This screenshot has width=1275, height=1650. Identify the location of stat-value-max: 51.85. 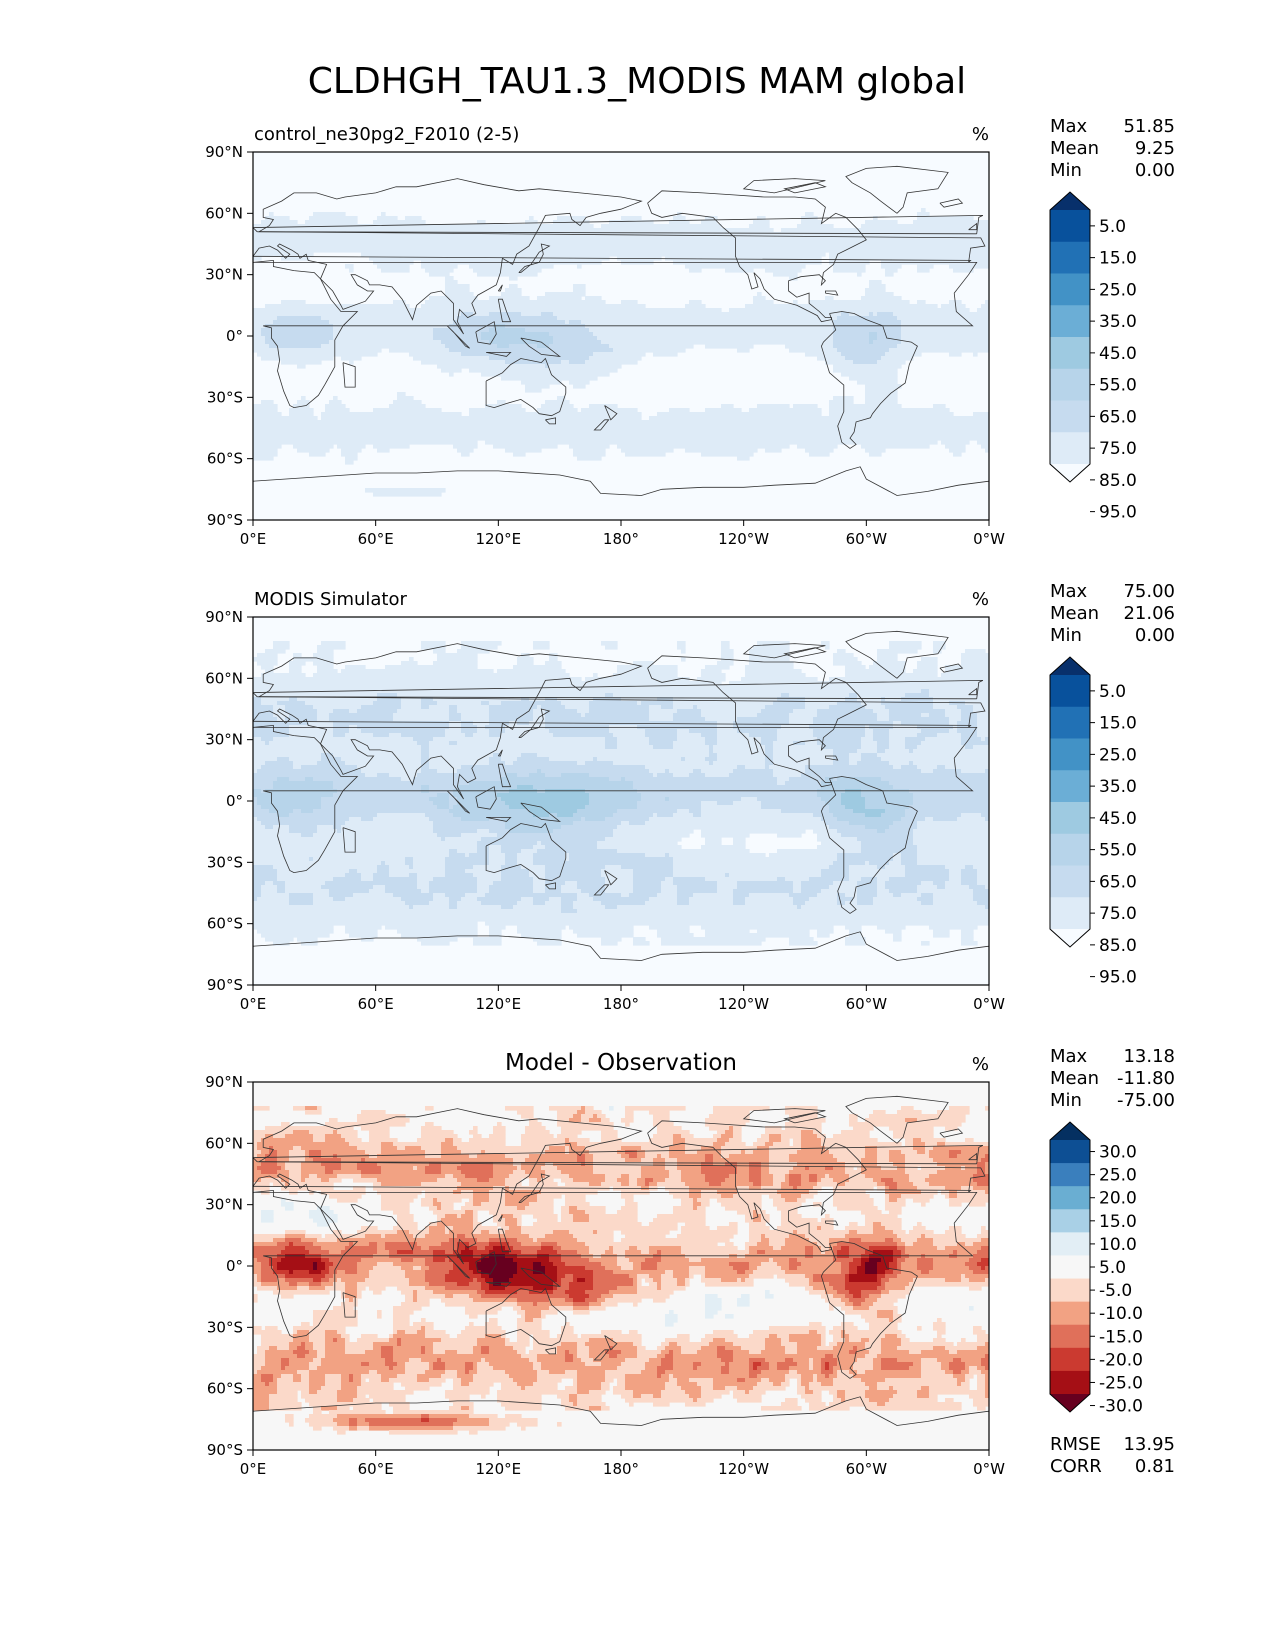
(1149, 126).